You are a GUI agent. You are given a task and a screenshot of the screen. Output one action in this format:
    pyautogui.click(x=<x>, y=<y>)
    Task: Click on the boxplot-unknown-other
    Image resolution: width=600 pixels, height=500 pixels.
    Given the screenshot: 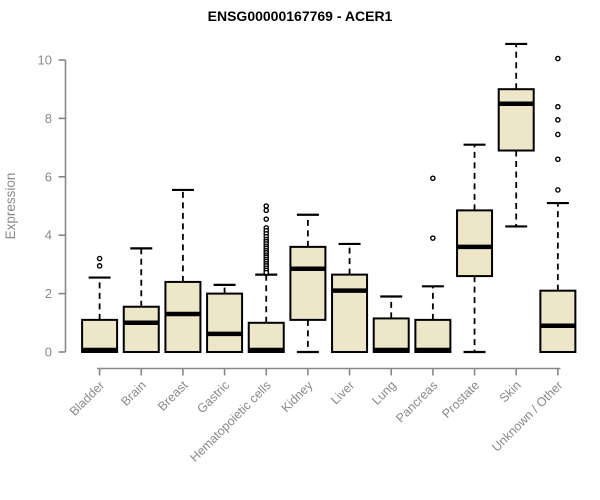 What is the action you would take?
    pyautogui.click(x=558, y=204)
    